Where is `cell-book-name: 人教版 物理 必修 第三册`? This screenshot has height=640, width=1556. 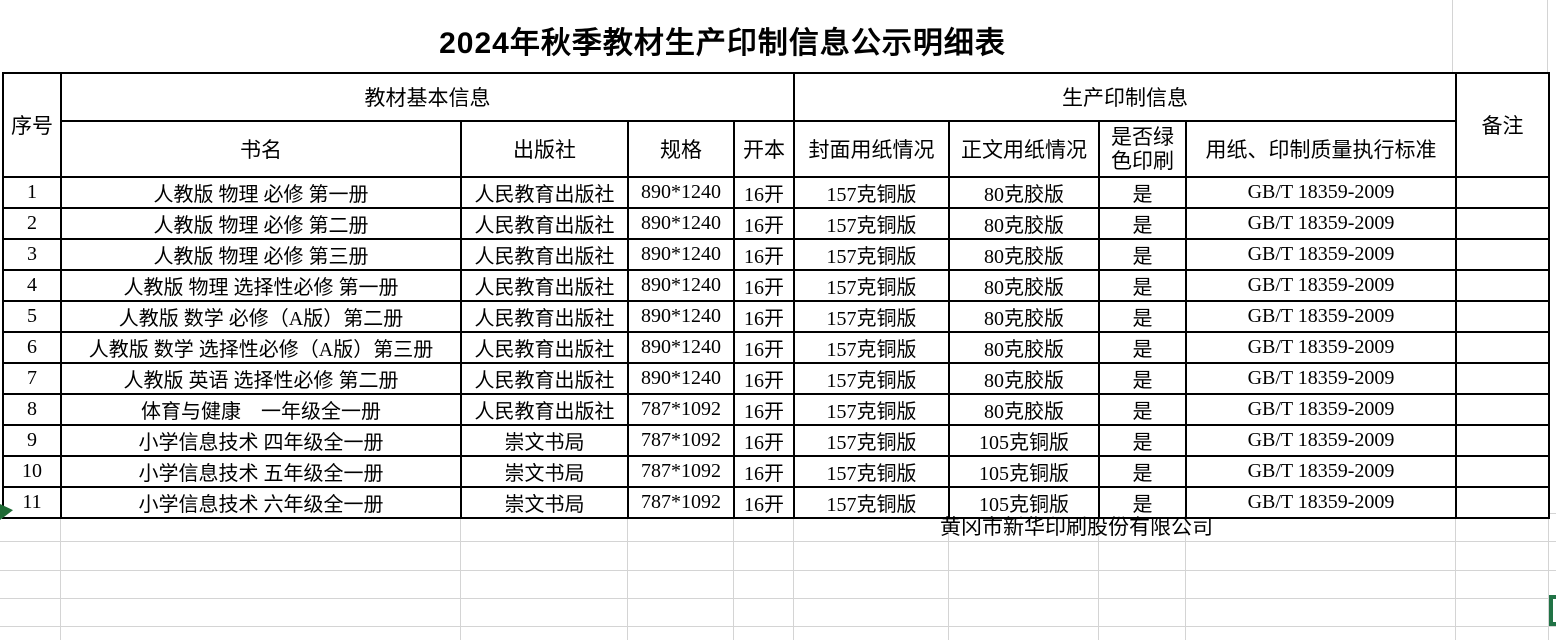
cell-book-name: 人教版 物理 必修 第三册 is located at coordinates (261, 254).